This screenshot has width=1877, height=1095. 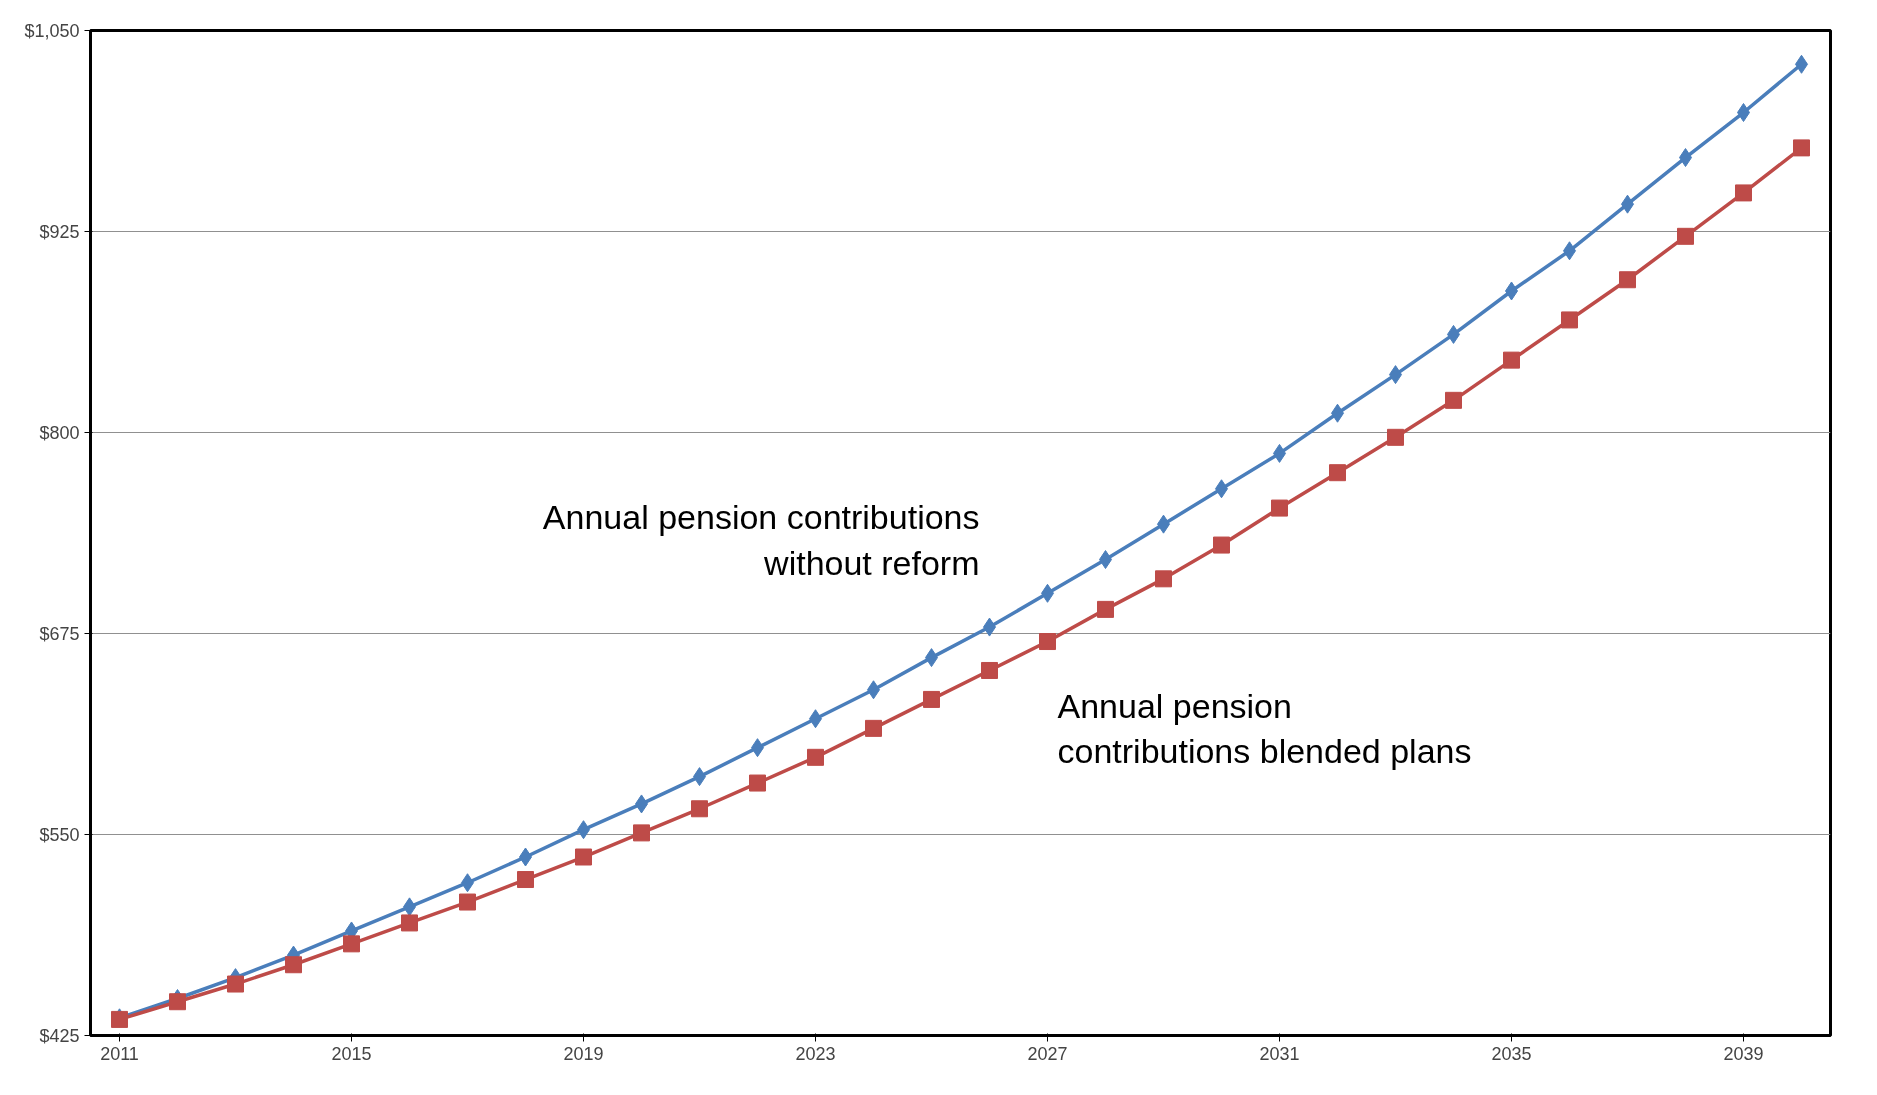 What do you see at coordinates (761, 540) in the screenshot?
I see `series-label: Annual pension contributions without reform` at bounding box center [761, 540].